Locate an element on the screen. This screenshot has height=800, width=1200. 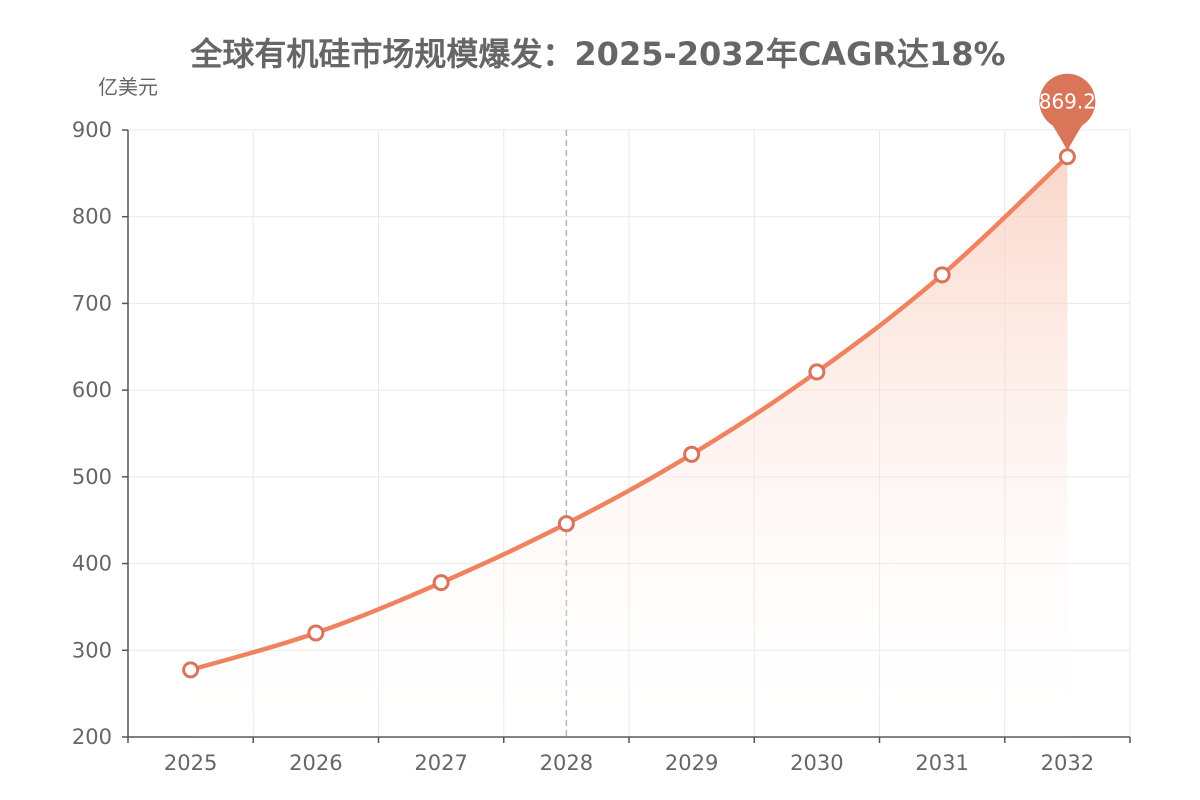
y-tick-label: 300 is located at coordinates (92, 650).